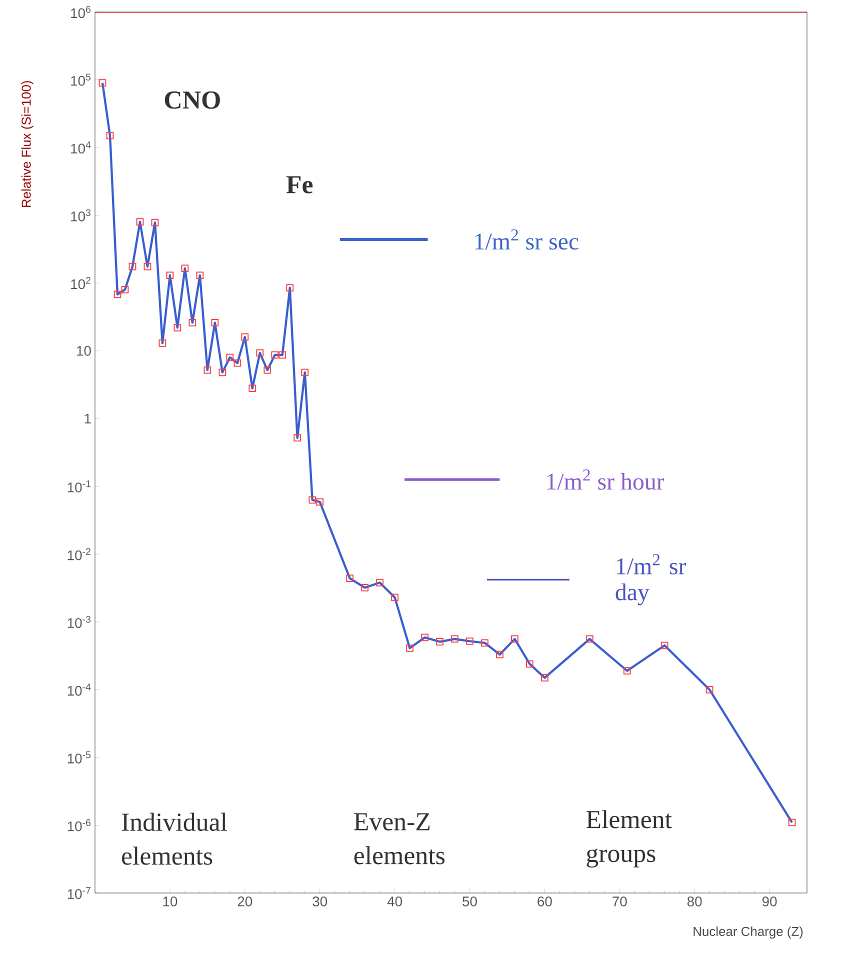 The width and height of the screenshot is (843, 968). I want to click on annotation: Fe, so click(299, 185).